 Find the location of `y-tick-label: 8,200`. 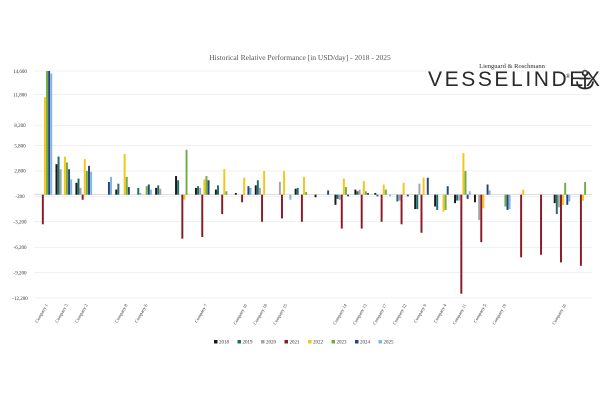

y-tick-label: 8,200 is located at coordinates (20, 126).